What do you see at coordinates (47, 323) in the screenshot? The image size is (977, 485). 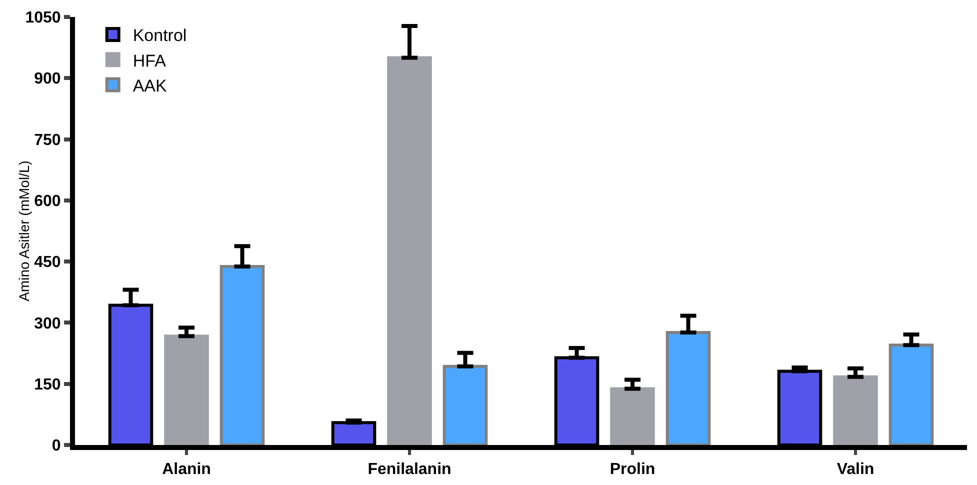 I see `y-tick-label: 300` at bounding box center [47, 323].